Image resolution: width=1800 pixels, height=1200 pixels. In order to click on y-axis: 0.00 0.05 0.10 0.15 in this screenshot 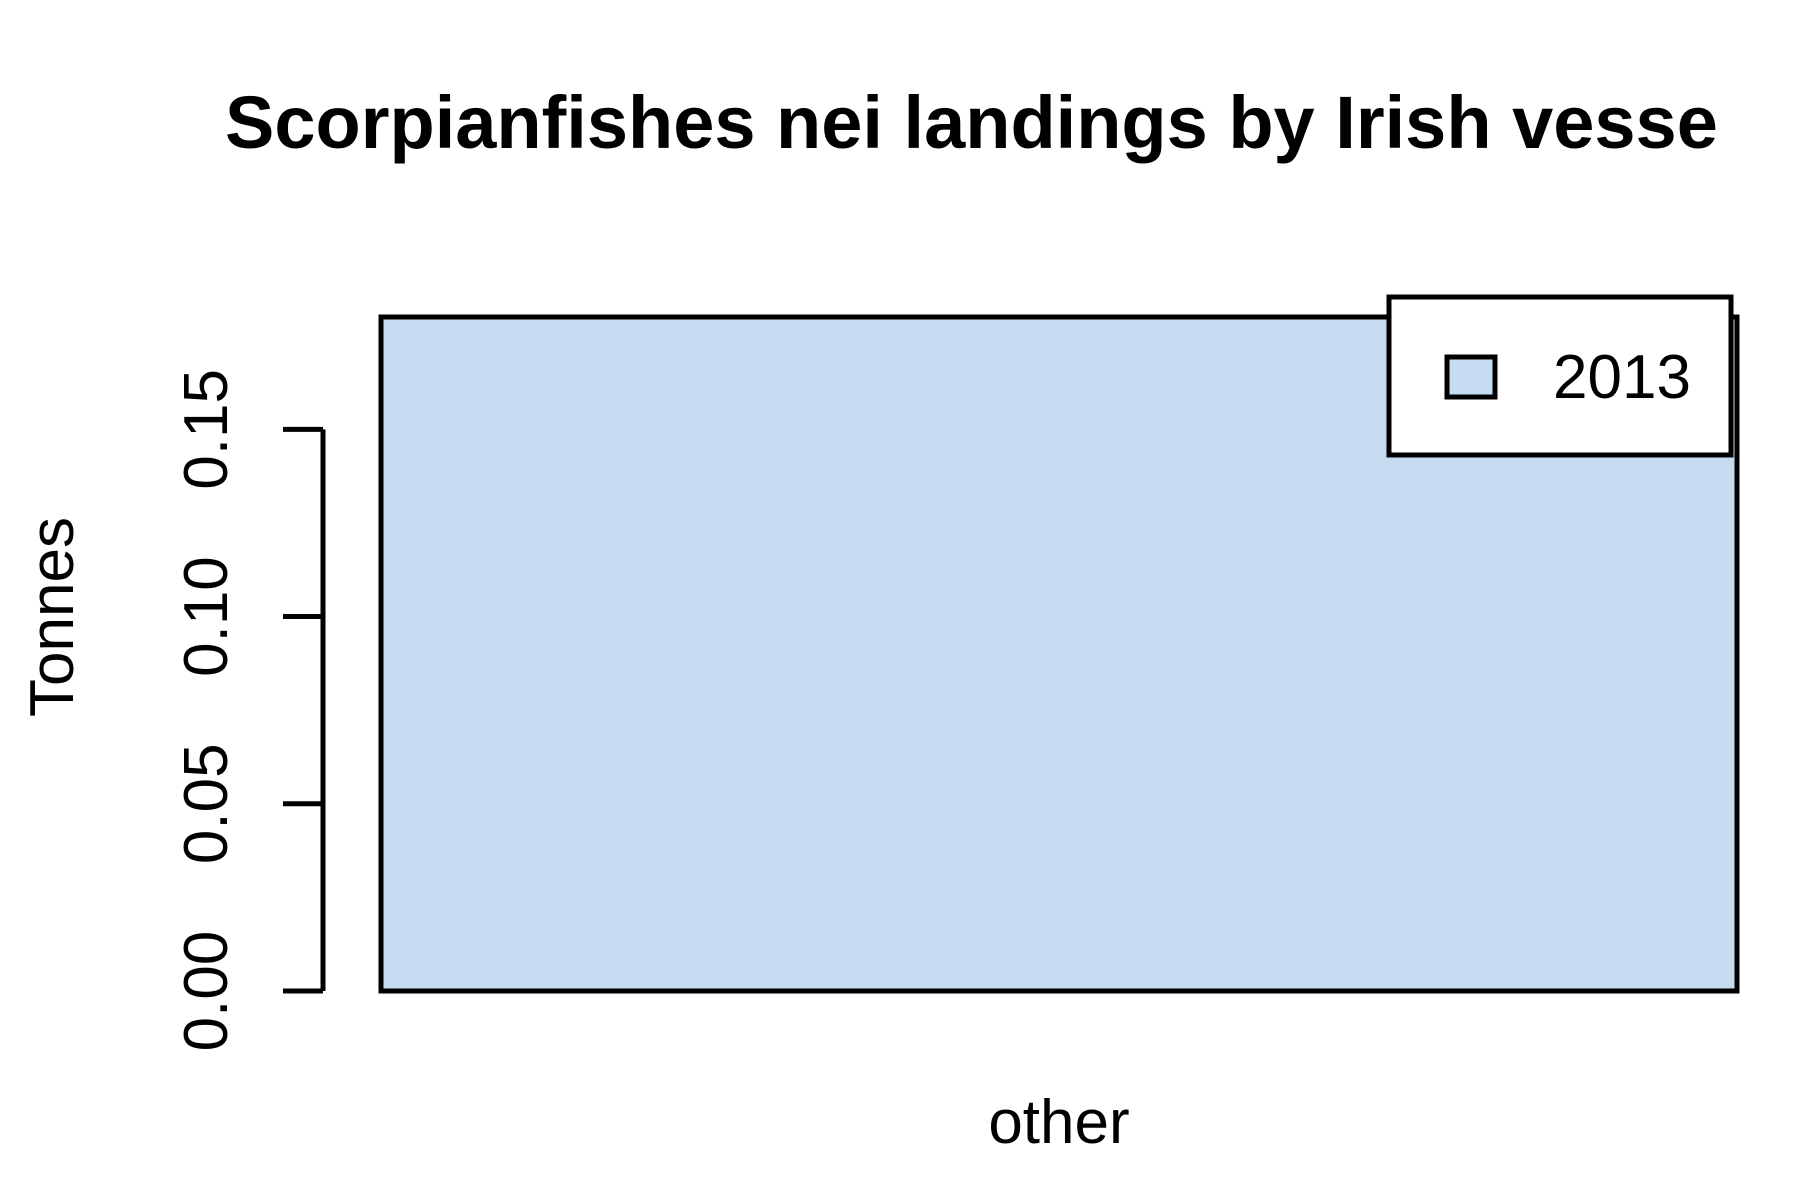, I will do `click(249, 710)`.